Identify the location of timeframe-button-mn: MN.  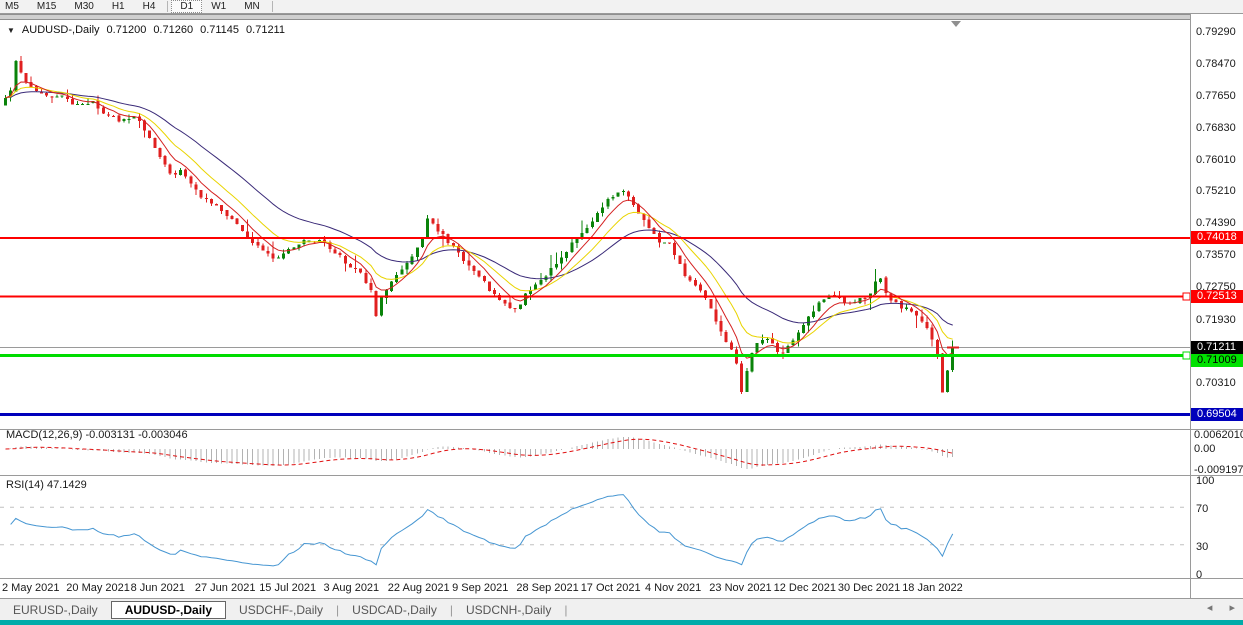
(252, 6).